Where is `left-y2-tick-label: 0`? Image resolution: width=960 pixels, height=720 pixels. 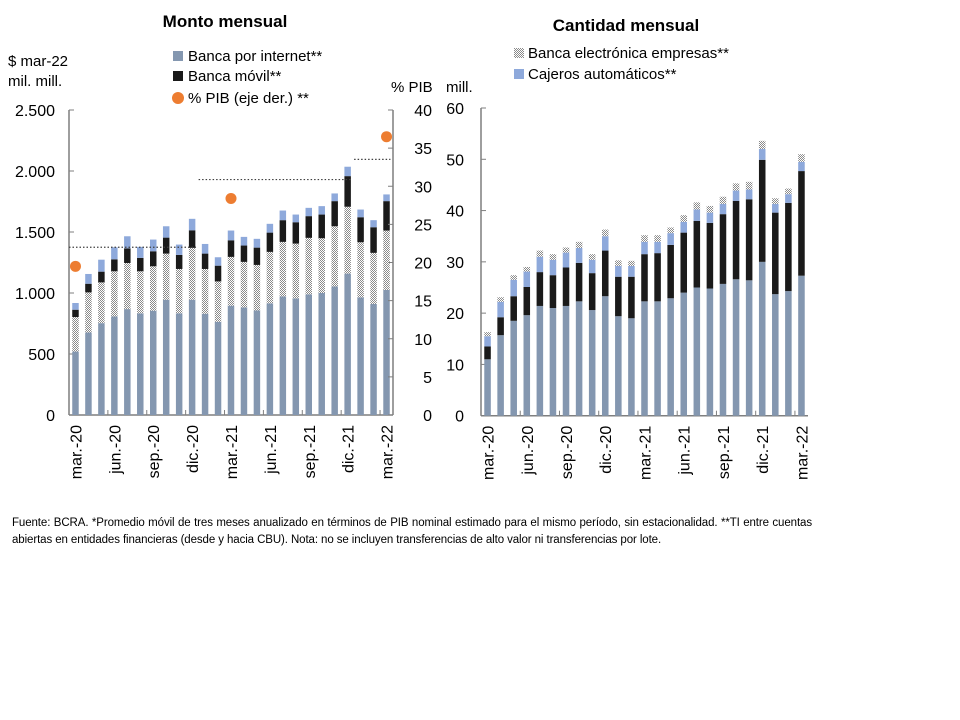 left-y2-tick-label: 0 is located at coordinates (427, 416).